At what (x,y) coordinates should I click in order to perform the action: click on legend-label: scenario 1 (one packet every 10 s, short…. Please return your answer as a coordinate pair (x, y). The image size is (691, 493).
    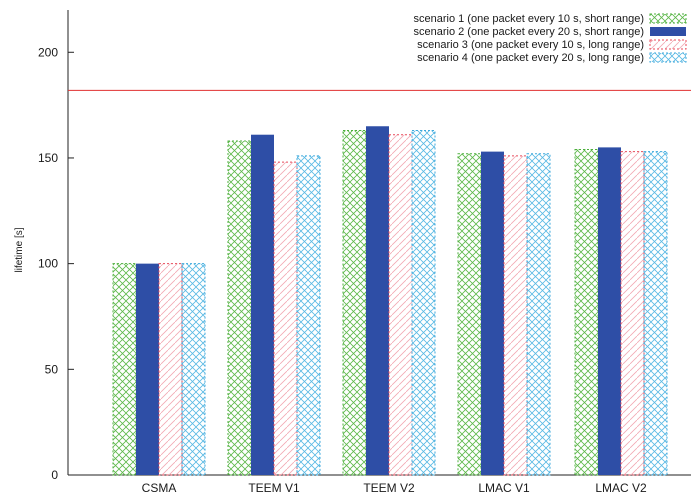
    Looking at the image, I should click on (528, 19).